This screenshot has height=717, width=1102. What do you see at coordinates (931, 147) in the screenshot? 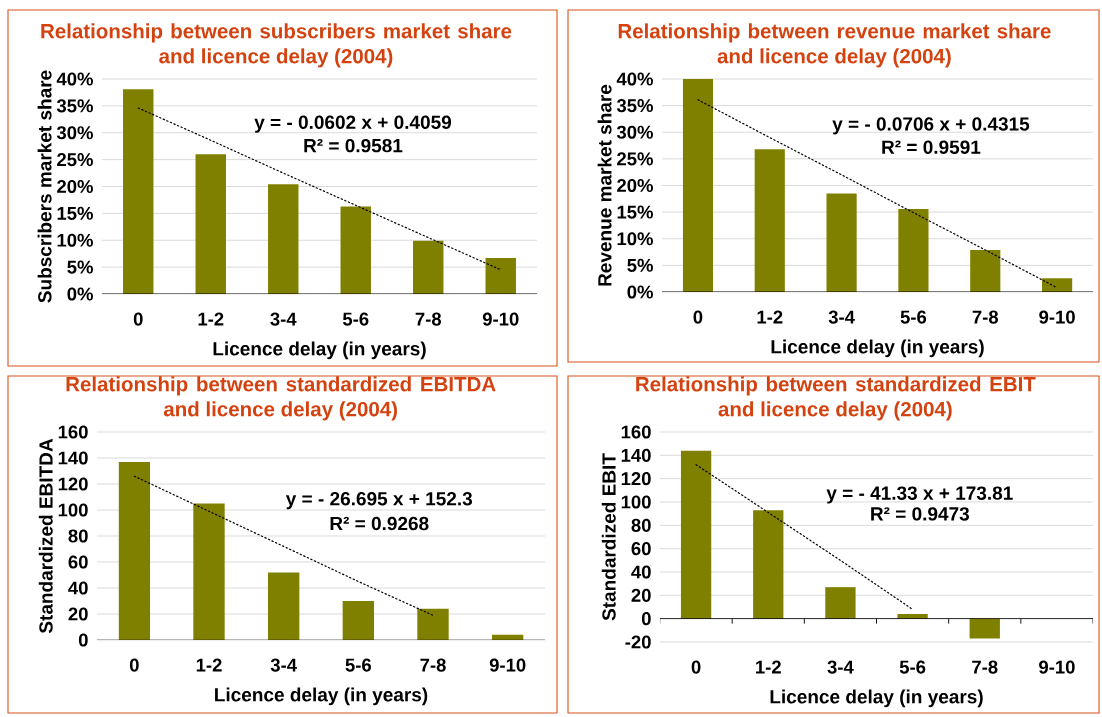
I see `annotation: R² = 0.9591` at bounding box center [931, 147].